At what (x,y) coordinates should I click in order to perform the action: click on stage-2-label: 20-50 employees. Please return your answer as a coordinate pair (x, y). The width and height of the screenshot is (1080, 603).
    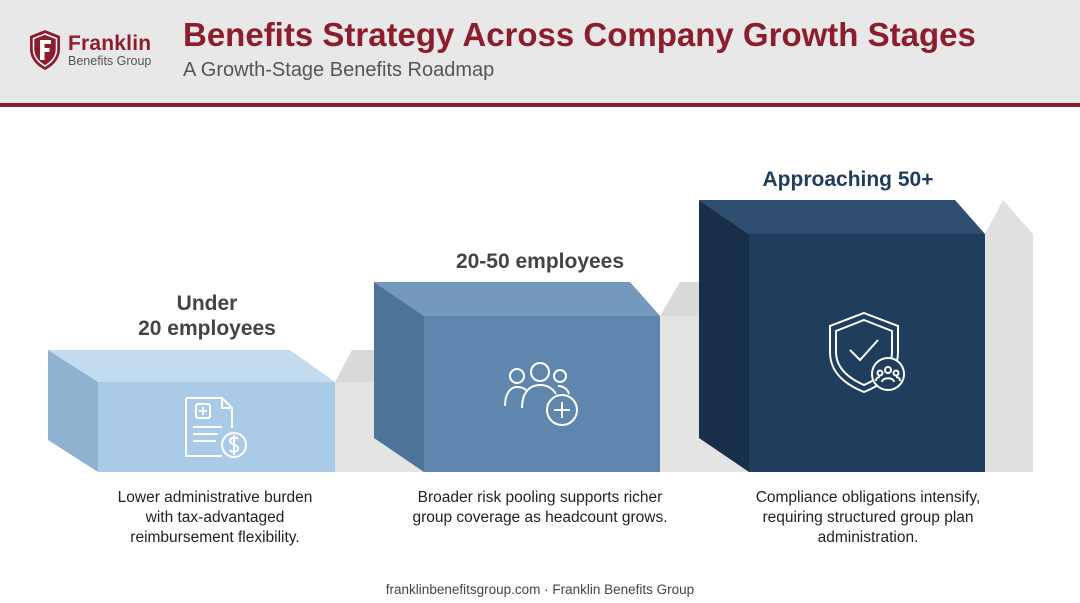
    Looking at the image, I should click on (540, 261).